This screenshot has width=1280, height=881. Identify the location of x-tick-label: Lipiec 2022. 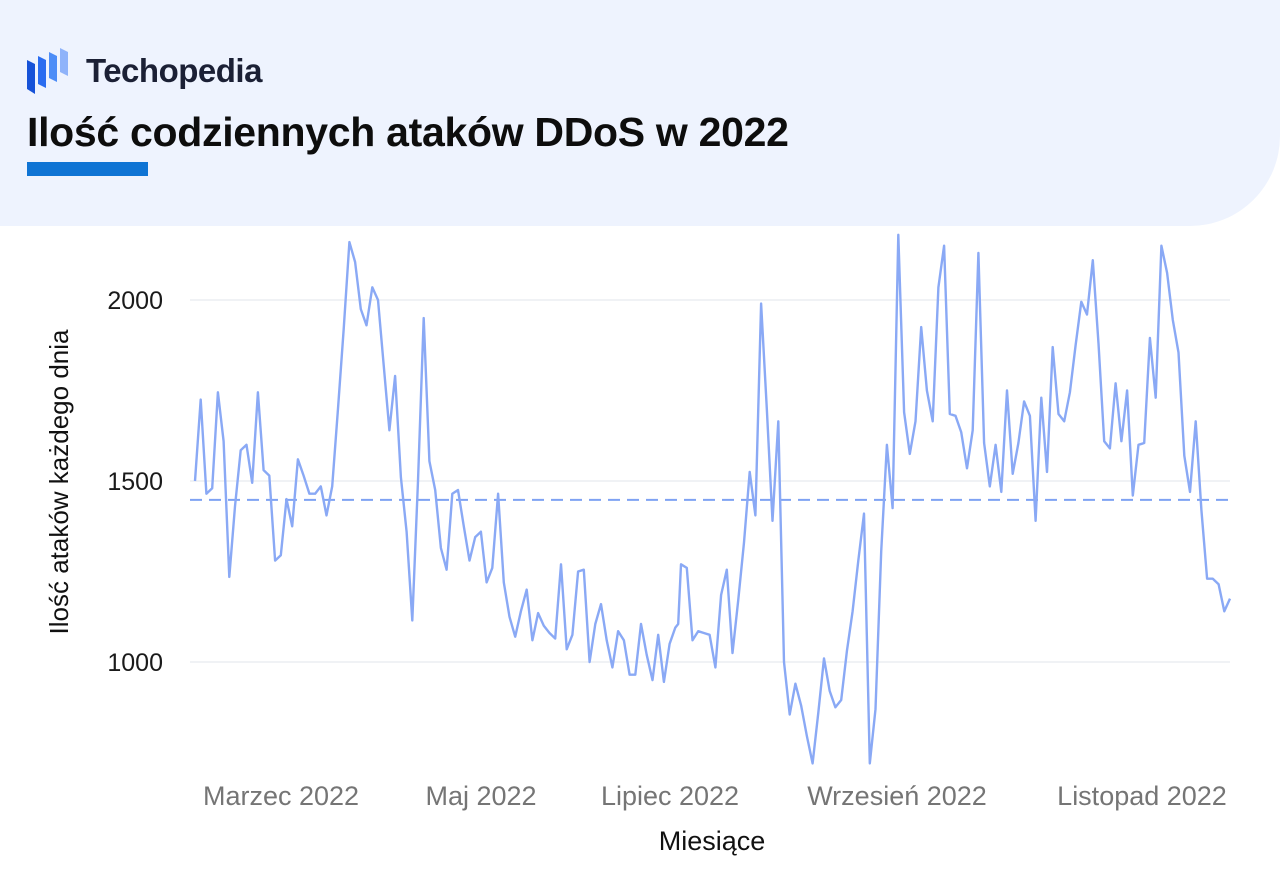
(670, 796).